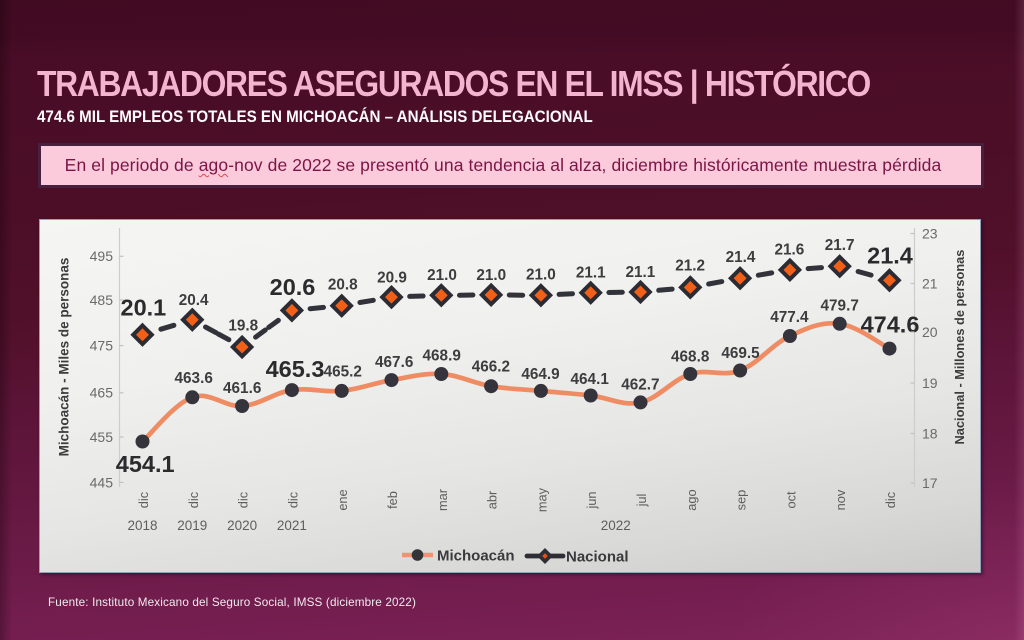  I want to click on svg-text: 466.2, so click(491, 367).